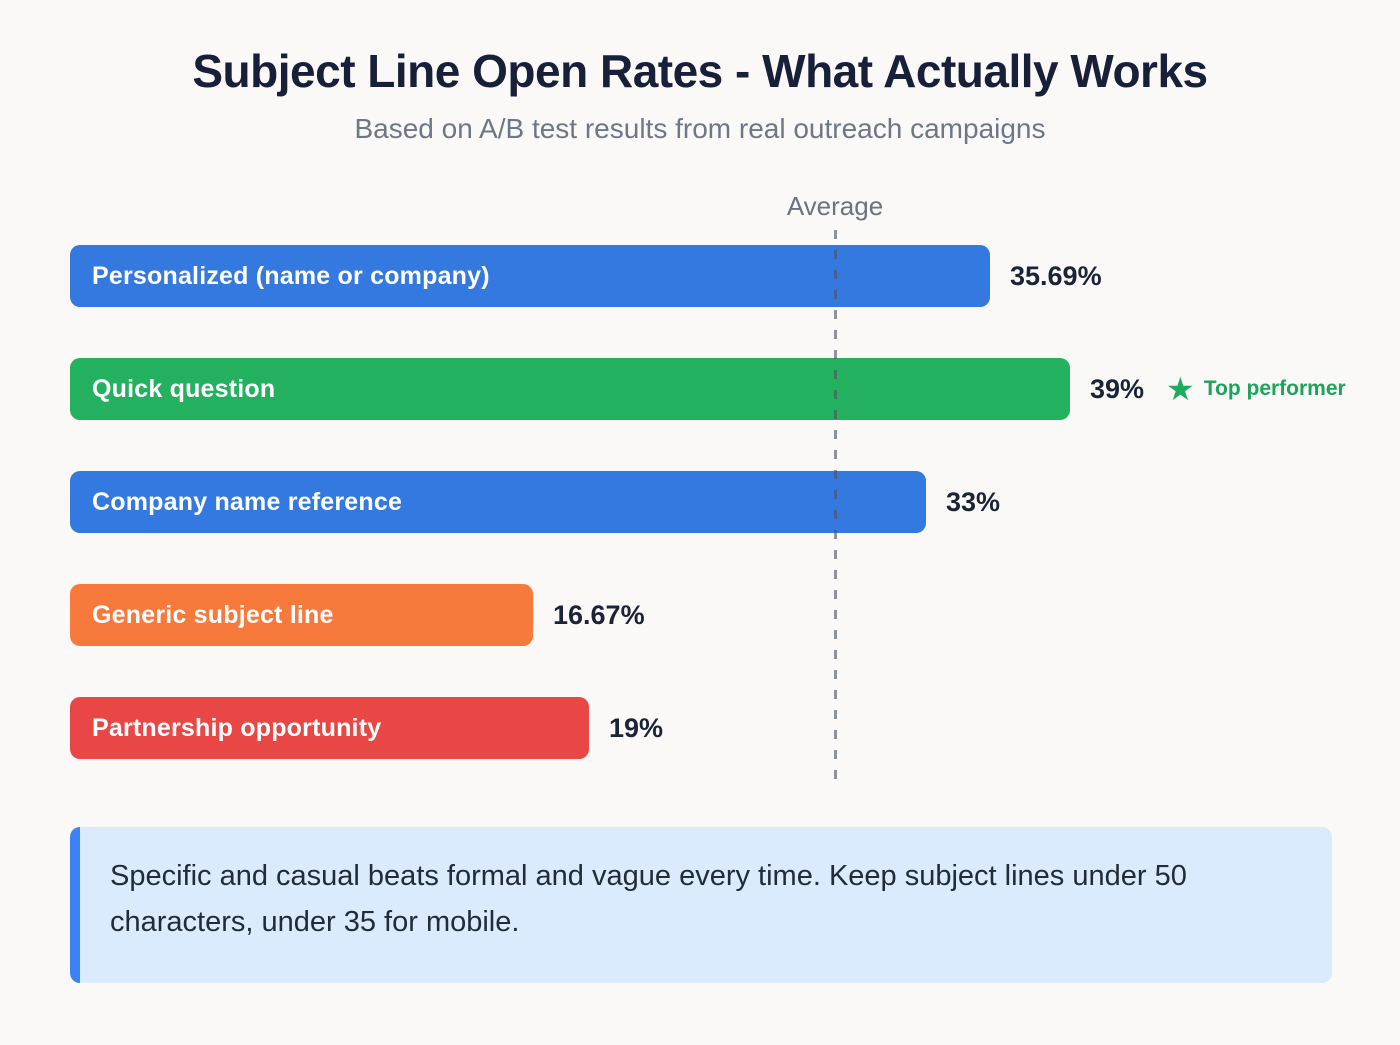 This screenshot has width=1400, height=1045. I want to click on bar: Partnership opportunity, so click(329, 728).